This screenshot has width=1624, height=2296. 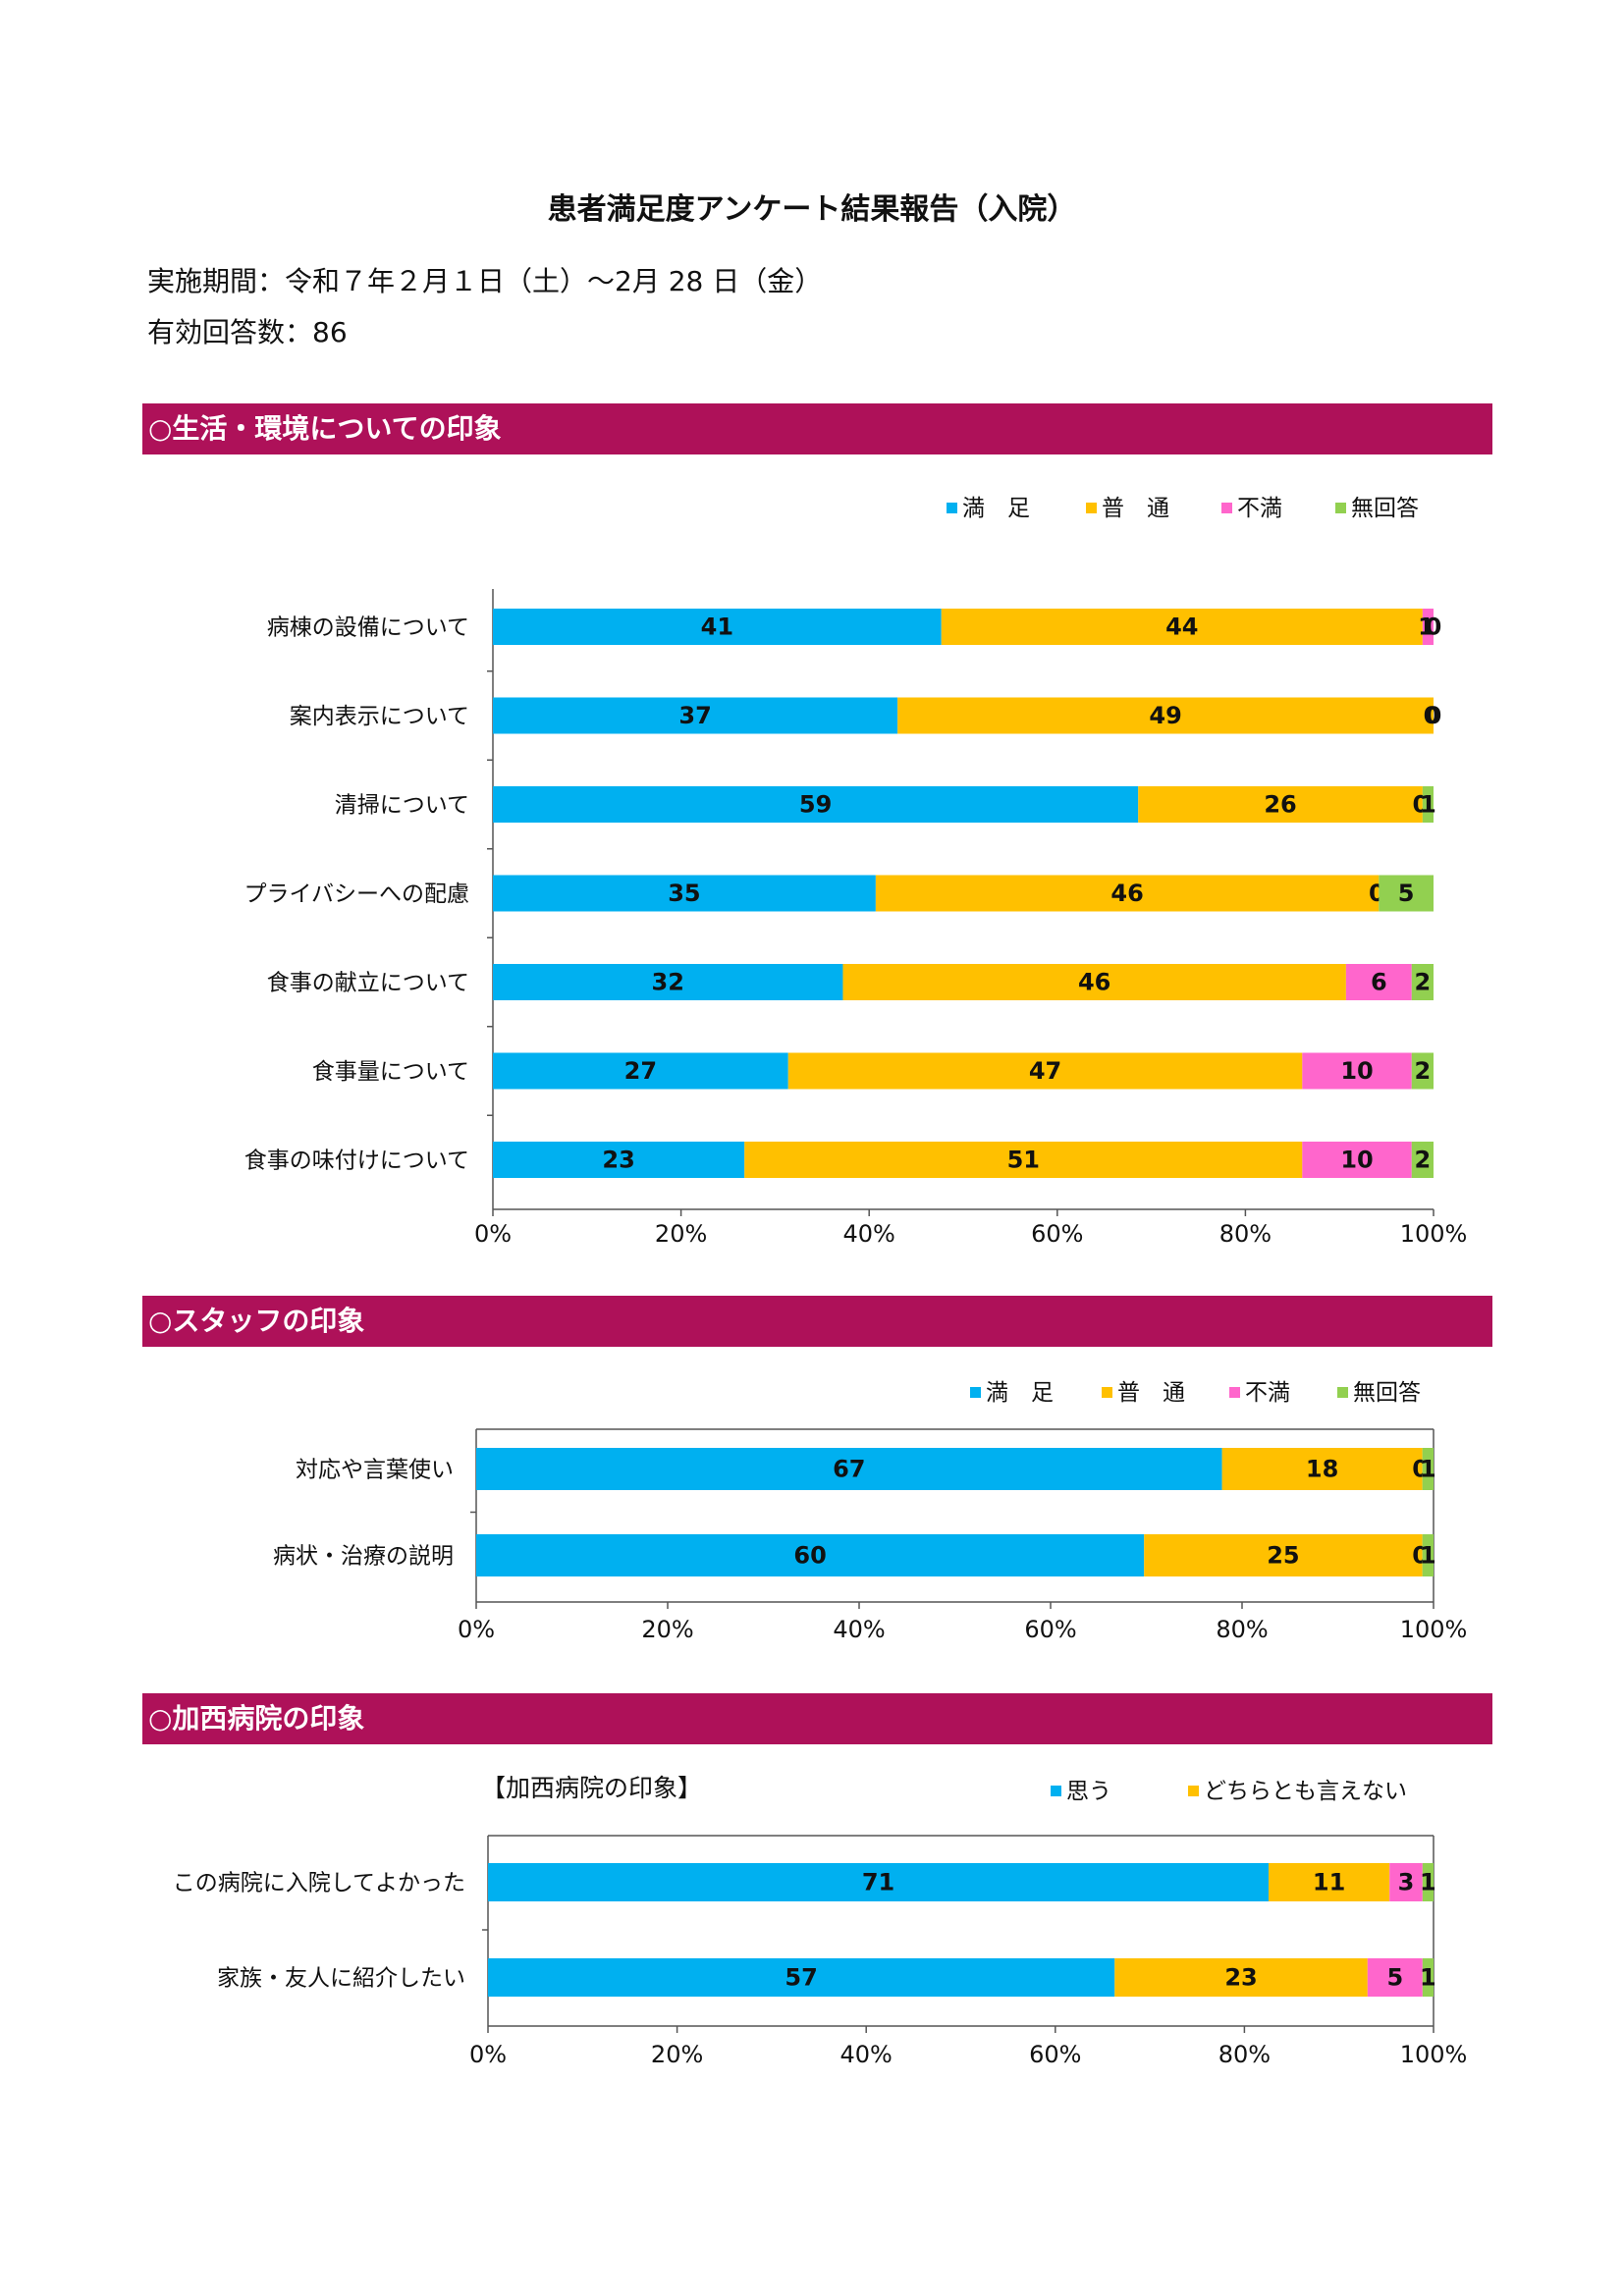 What do you see at coordinates (1135, 508) in the screenshot?
I see `legend-label: 普 通` at bounding box center [1135, 508].